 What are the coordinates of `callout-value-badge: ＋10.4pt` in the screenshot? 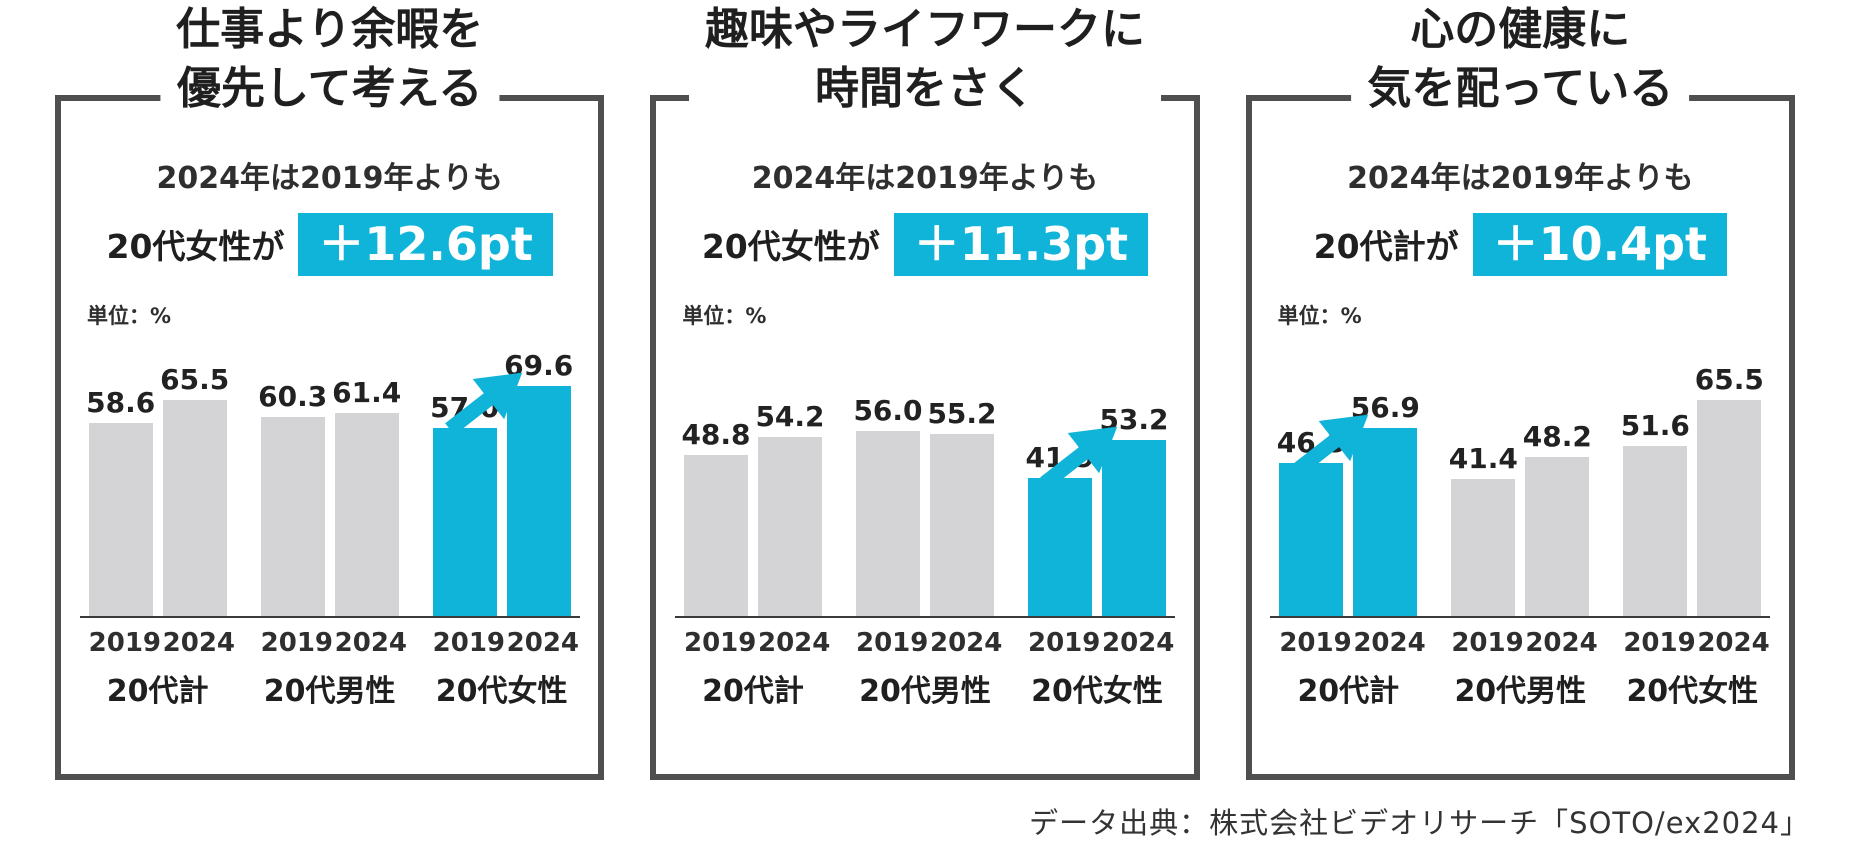 It's located at (1599, 244).